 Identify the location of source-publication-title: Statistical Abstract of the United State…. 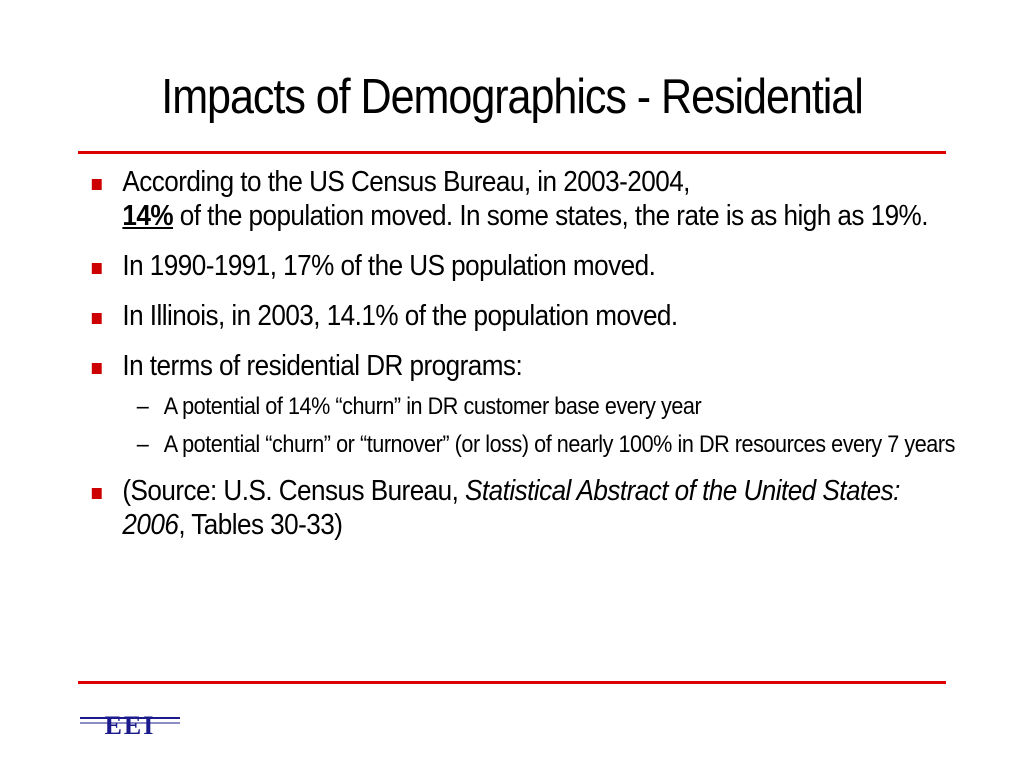
(511, 508).